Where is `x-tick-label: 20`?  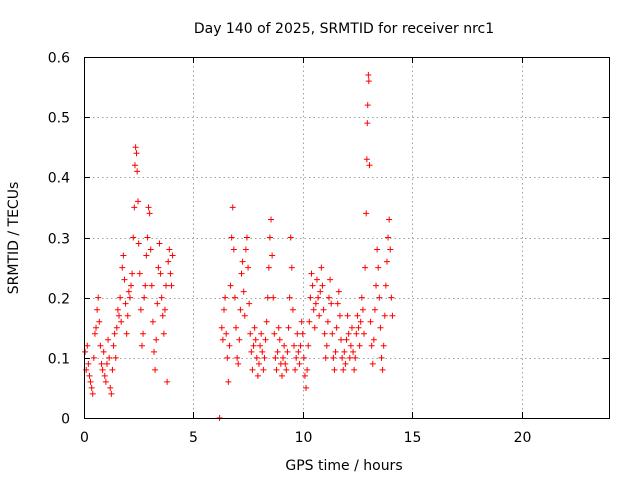 x-tick-label: 20 is located at coordinates (523, 438).